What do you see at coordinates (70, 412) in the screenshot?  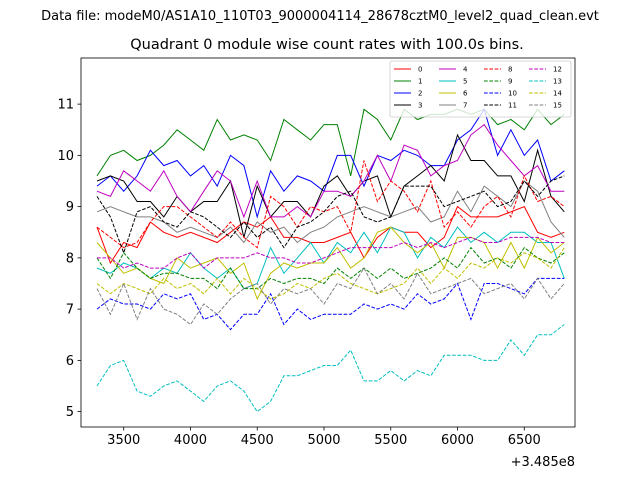 I see `y-tick-label: 5` at bounding box center [70, 412].